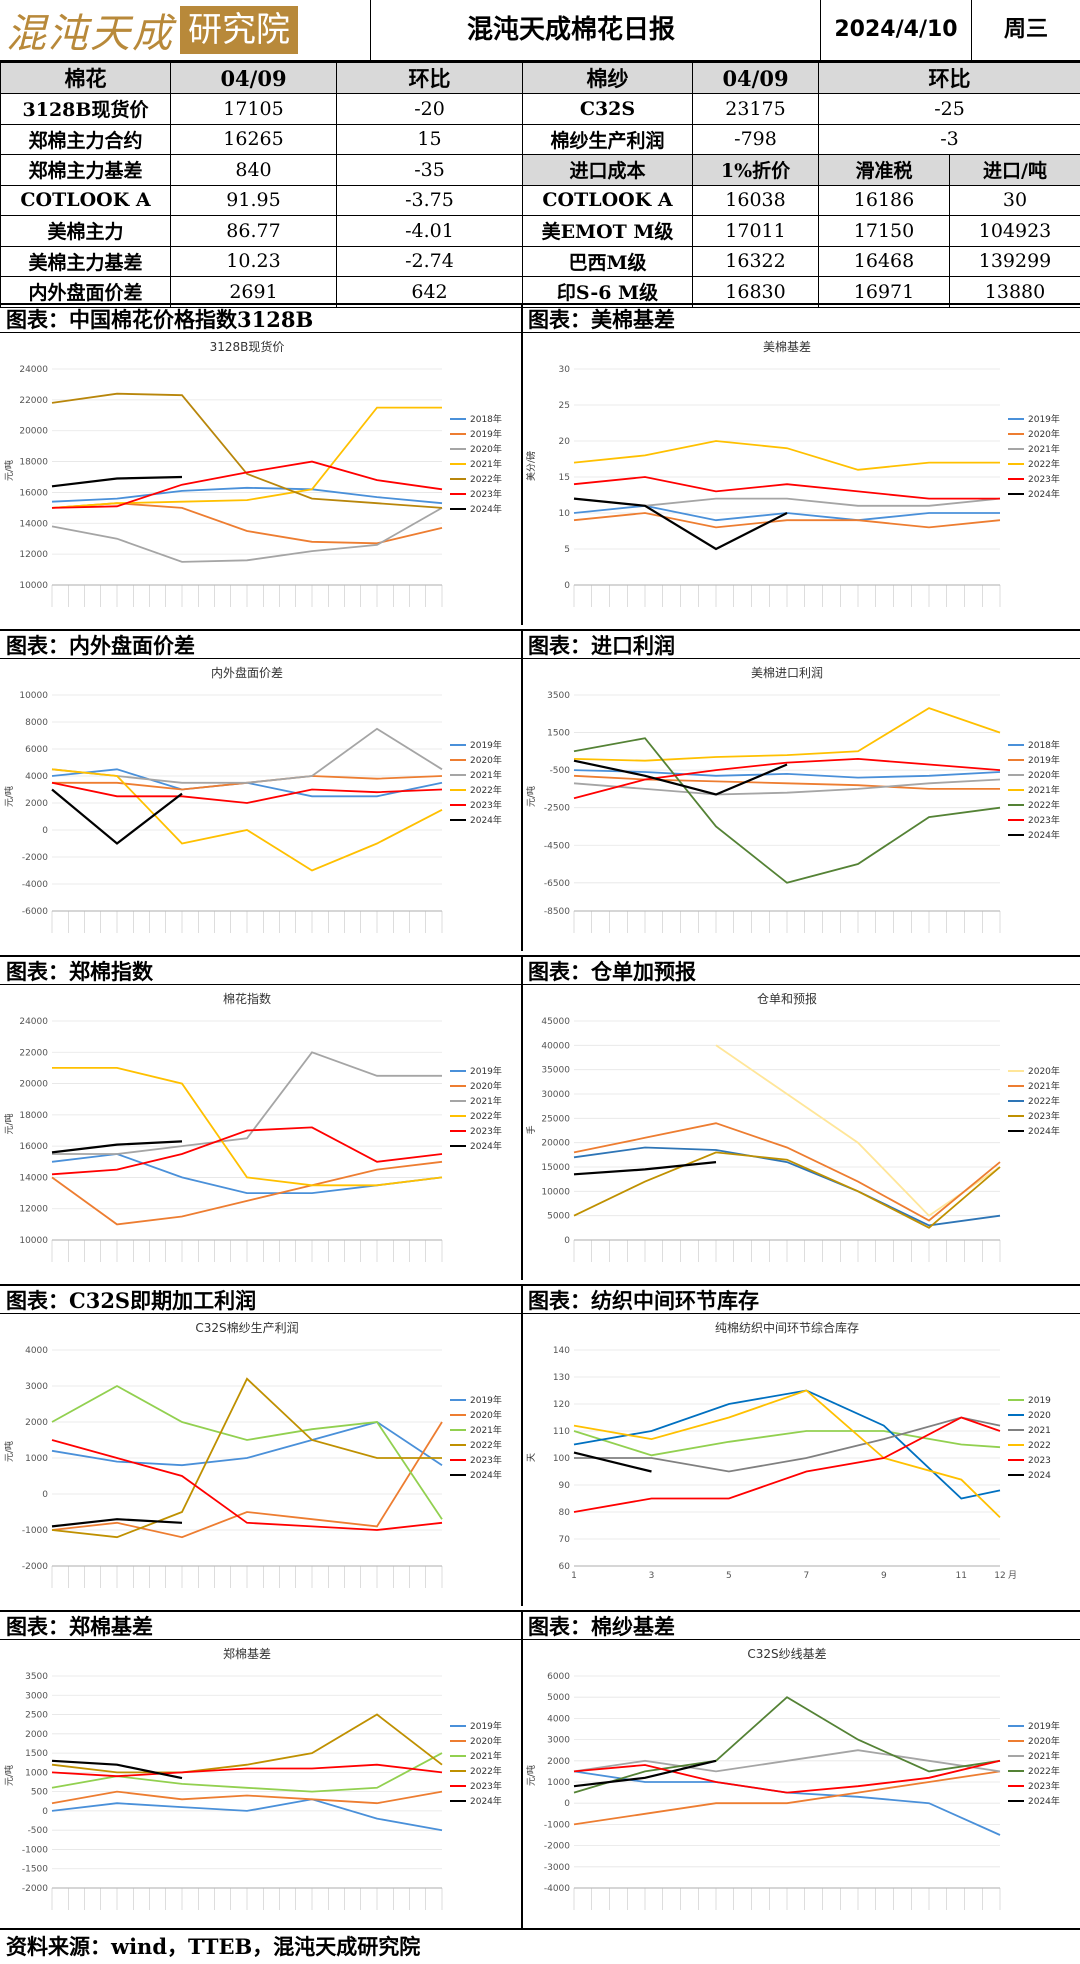 This screenshot has height=1964, width=1080. What do you see at coordinates (35, 1567) in the screenshot?
I see `y-tick-label: -2000` at bounding box center [35, 1567].